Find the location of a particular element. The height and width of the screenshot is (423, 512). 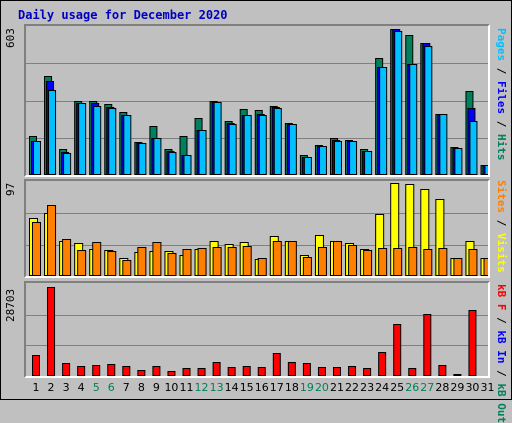

bot-legend: kB F / kB In / kB Out is located at coordinates (501, 353).